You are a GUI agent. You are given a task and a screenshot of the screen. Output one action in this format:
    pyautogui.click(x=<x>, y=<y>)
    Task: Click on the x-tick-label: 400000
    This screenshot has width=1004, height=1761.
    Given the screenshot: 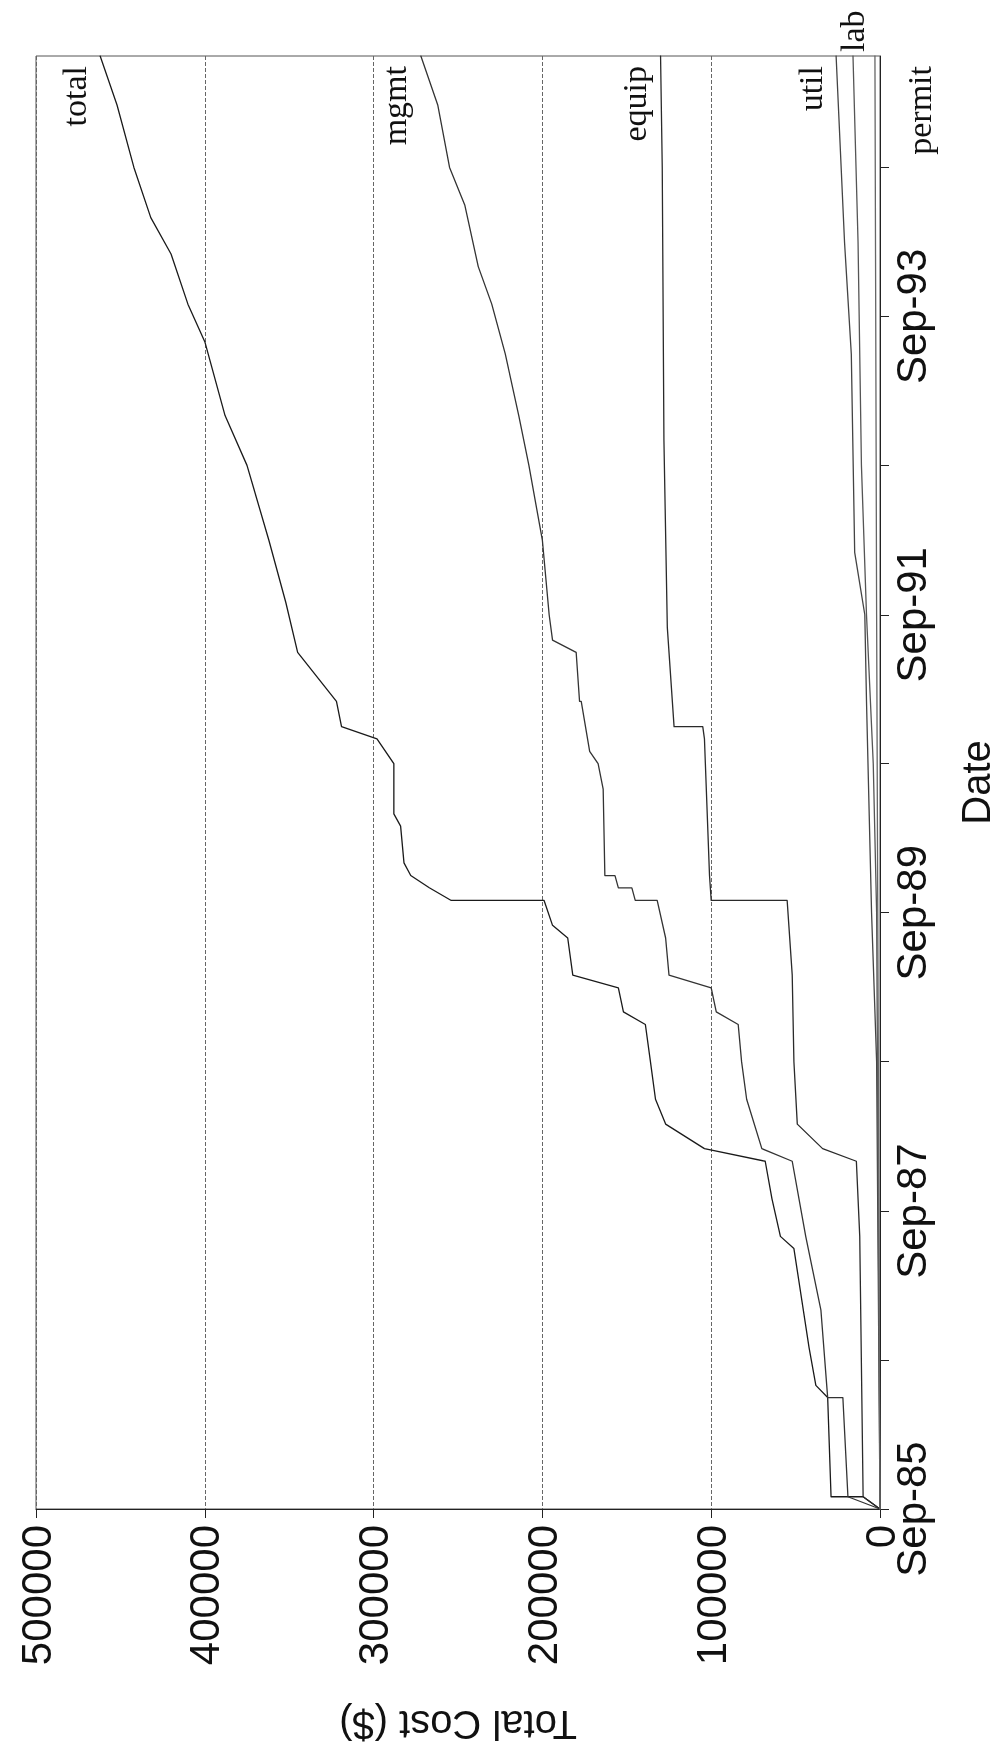 What is the action you would take?
    pyautogui.click(x=205, y=1595)
    